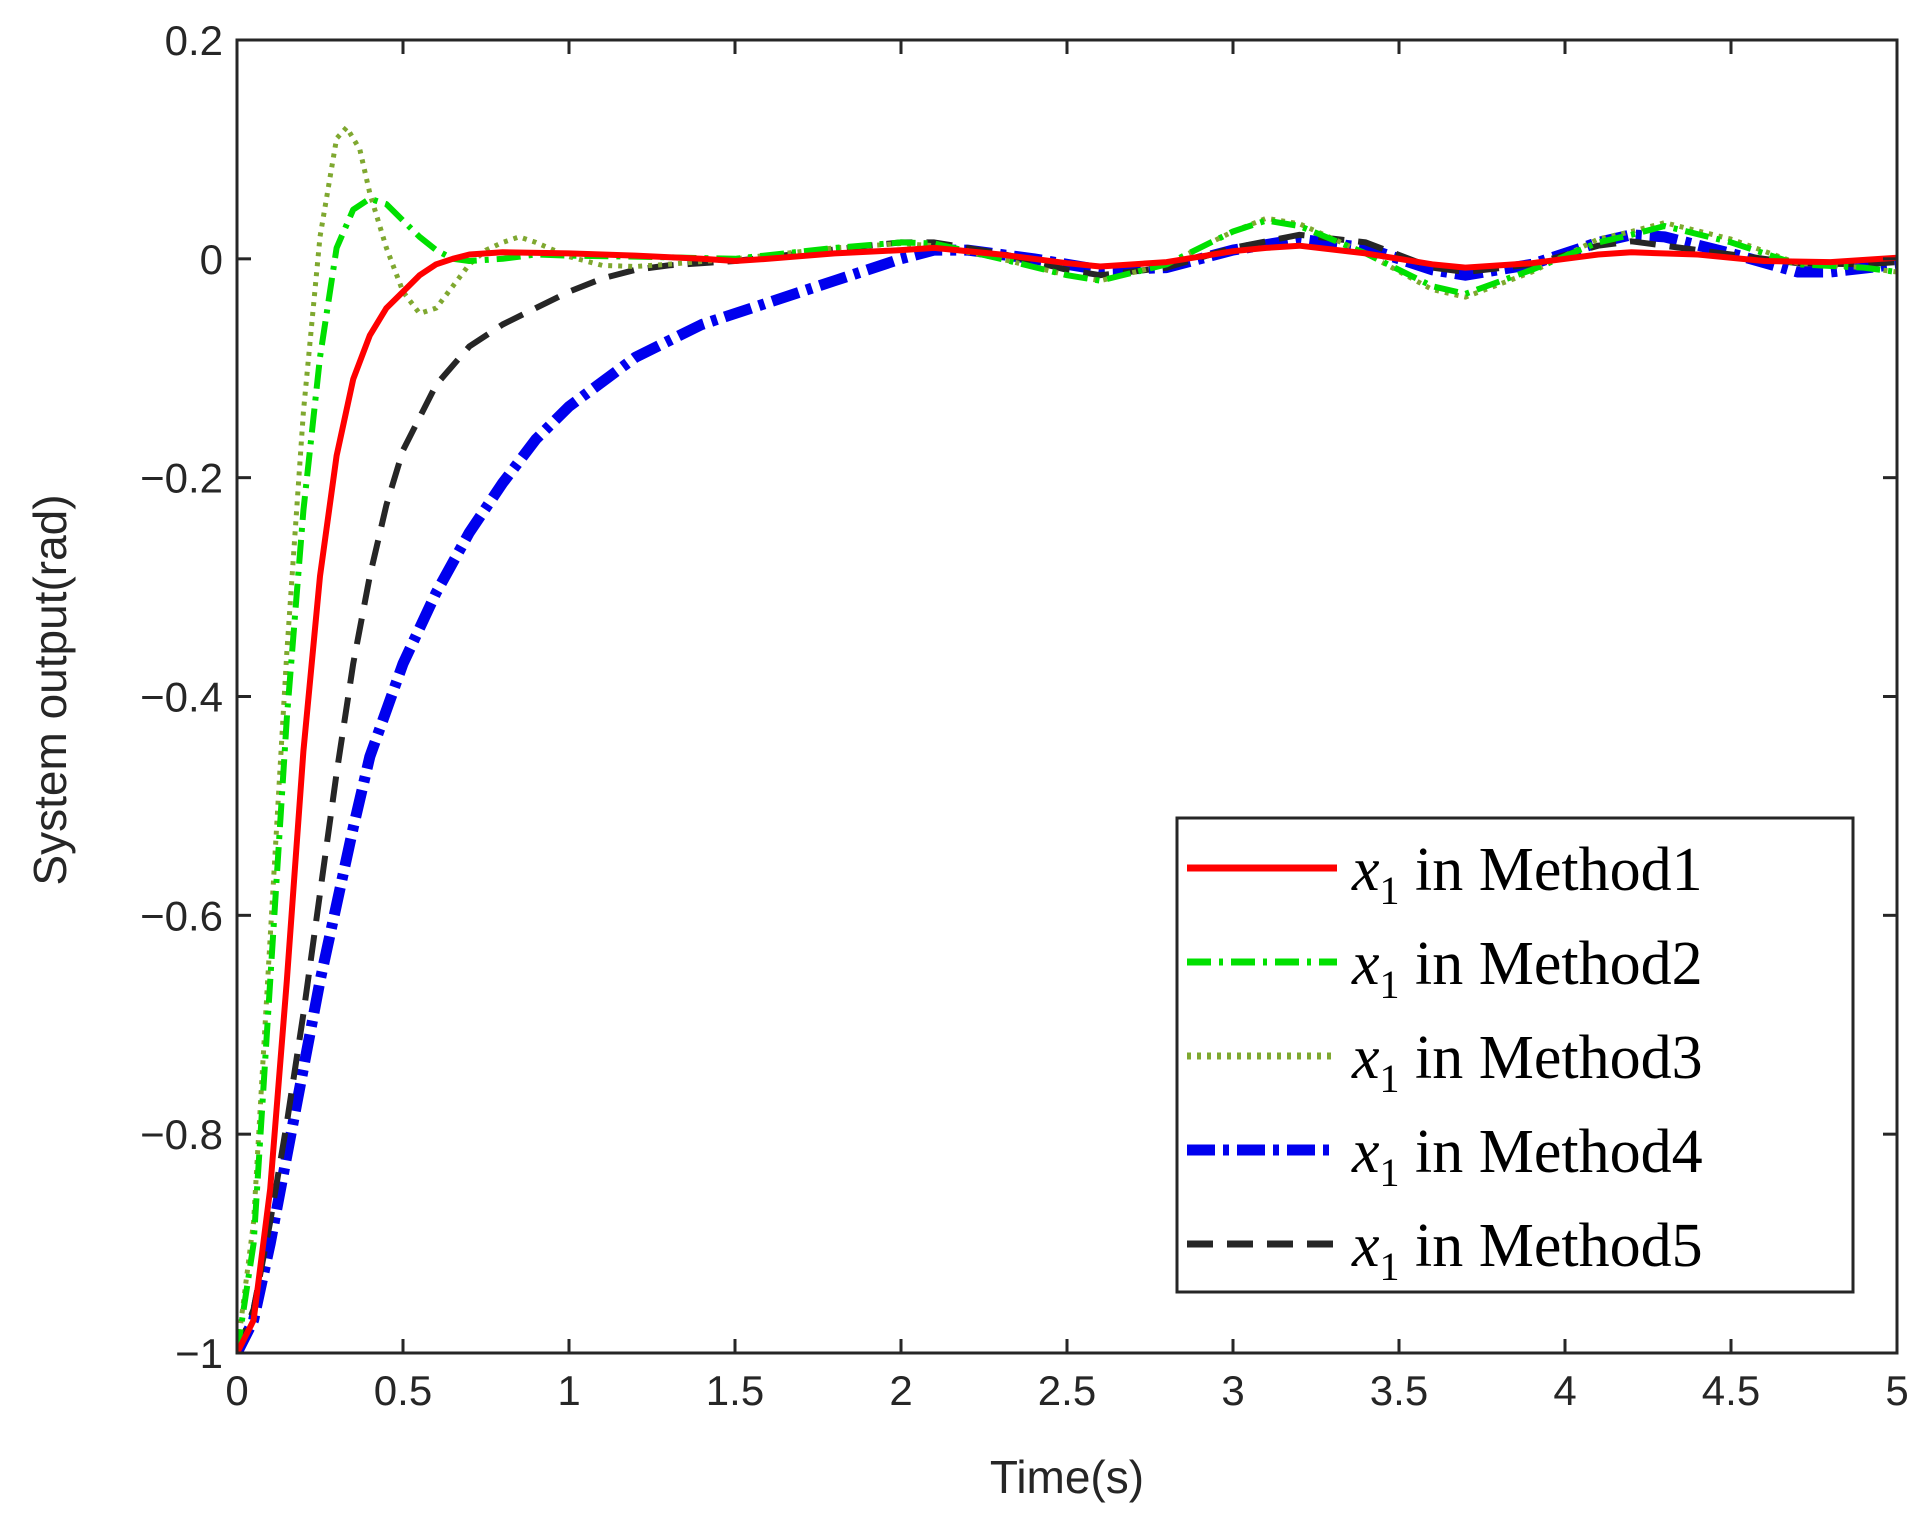 This screenshot has width=1917, height=1521. What do you see at coordinates (236, 1390) in the screenshot?
I see `x-tick-label: 0` at bounding box center [236, 1390].